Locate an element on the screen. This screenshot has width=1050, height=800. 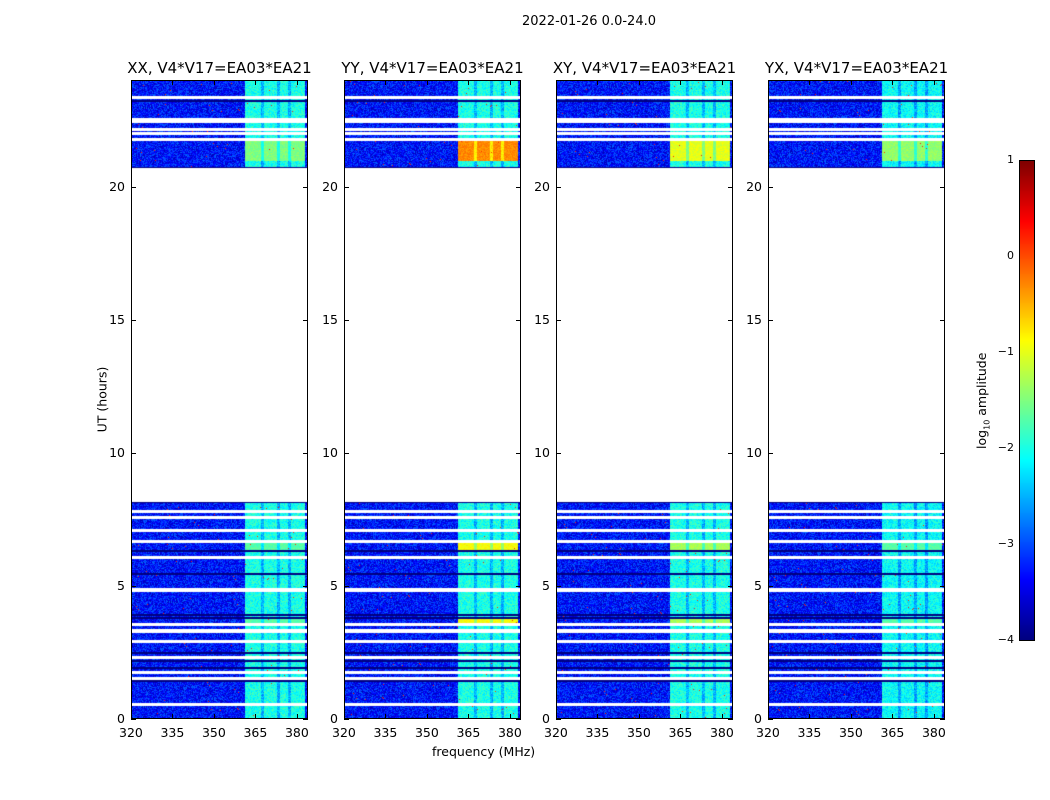
colorbar-label-log: log is located at coordinates (981, 439).